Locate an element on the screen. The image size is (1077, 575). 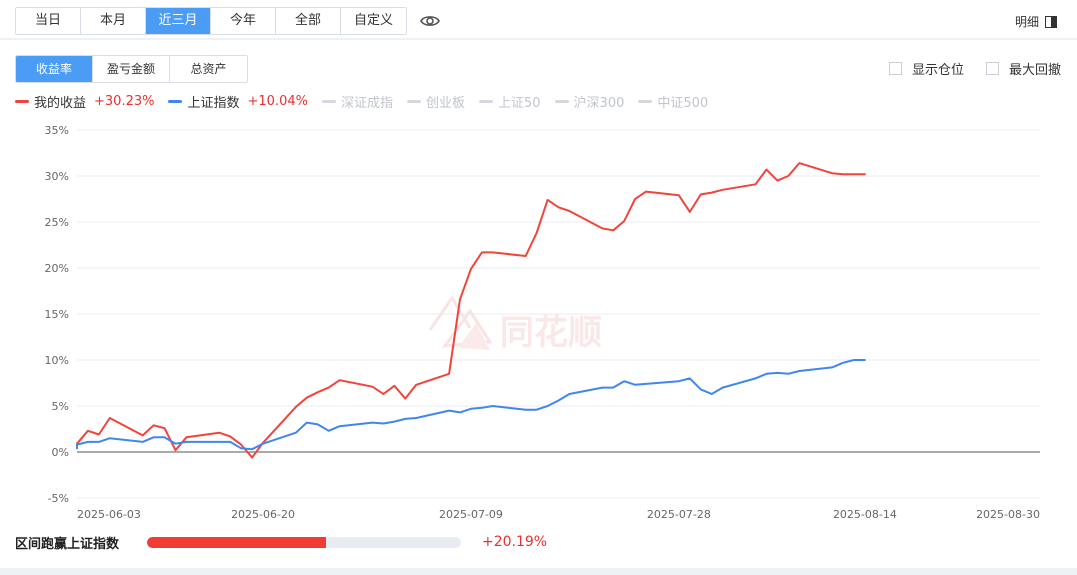
legend-item-my-return: 我的收益 +30.23% is located at coordinates (84, 101).